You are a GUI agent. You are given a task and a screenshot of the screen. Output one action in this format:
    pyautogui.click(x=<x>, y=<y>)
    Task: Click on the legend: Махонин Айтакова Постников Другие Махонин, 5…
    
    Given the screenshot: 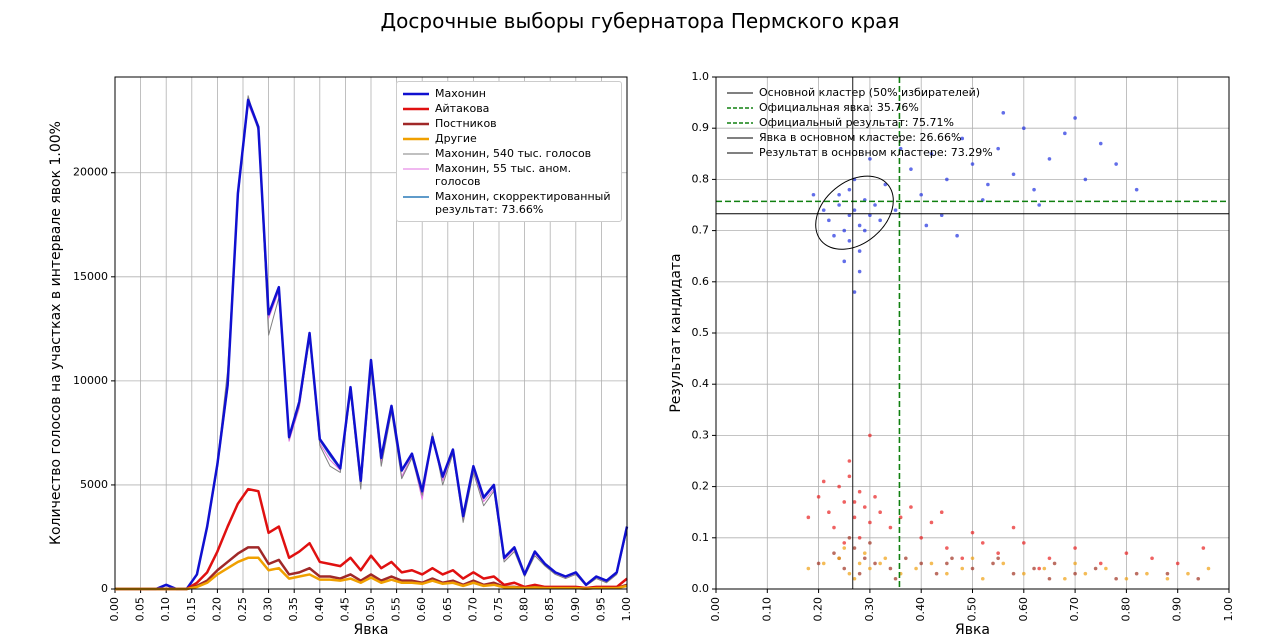 What is the action you would take?
    pyautogui.click(x=509, y=151)
    